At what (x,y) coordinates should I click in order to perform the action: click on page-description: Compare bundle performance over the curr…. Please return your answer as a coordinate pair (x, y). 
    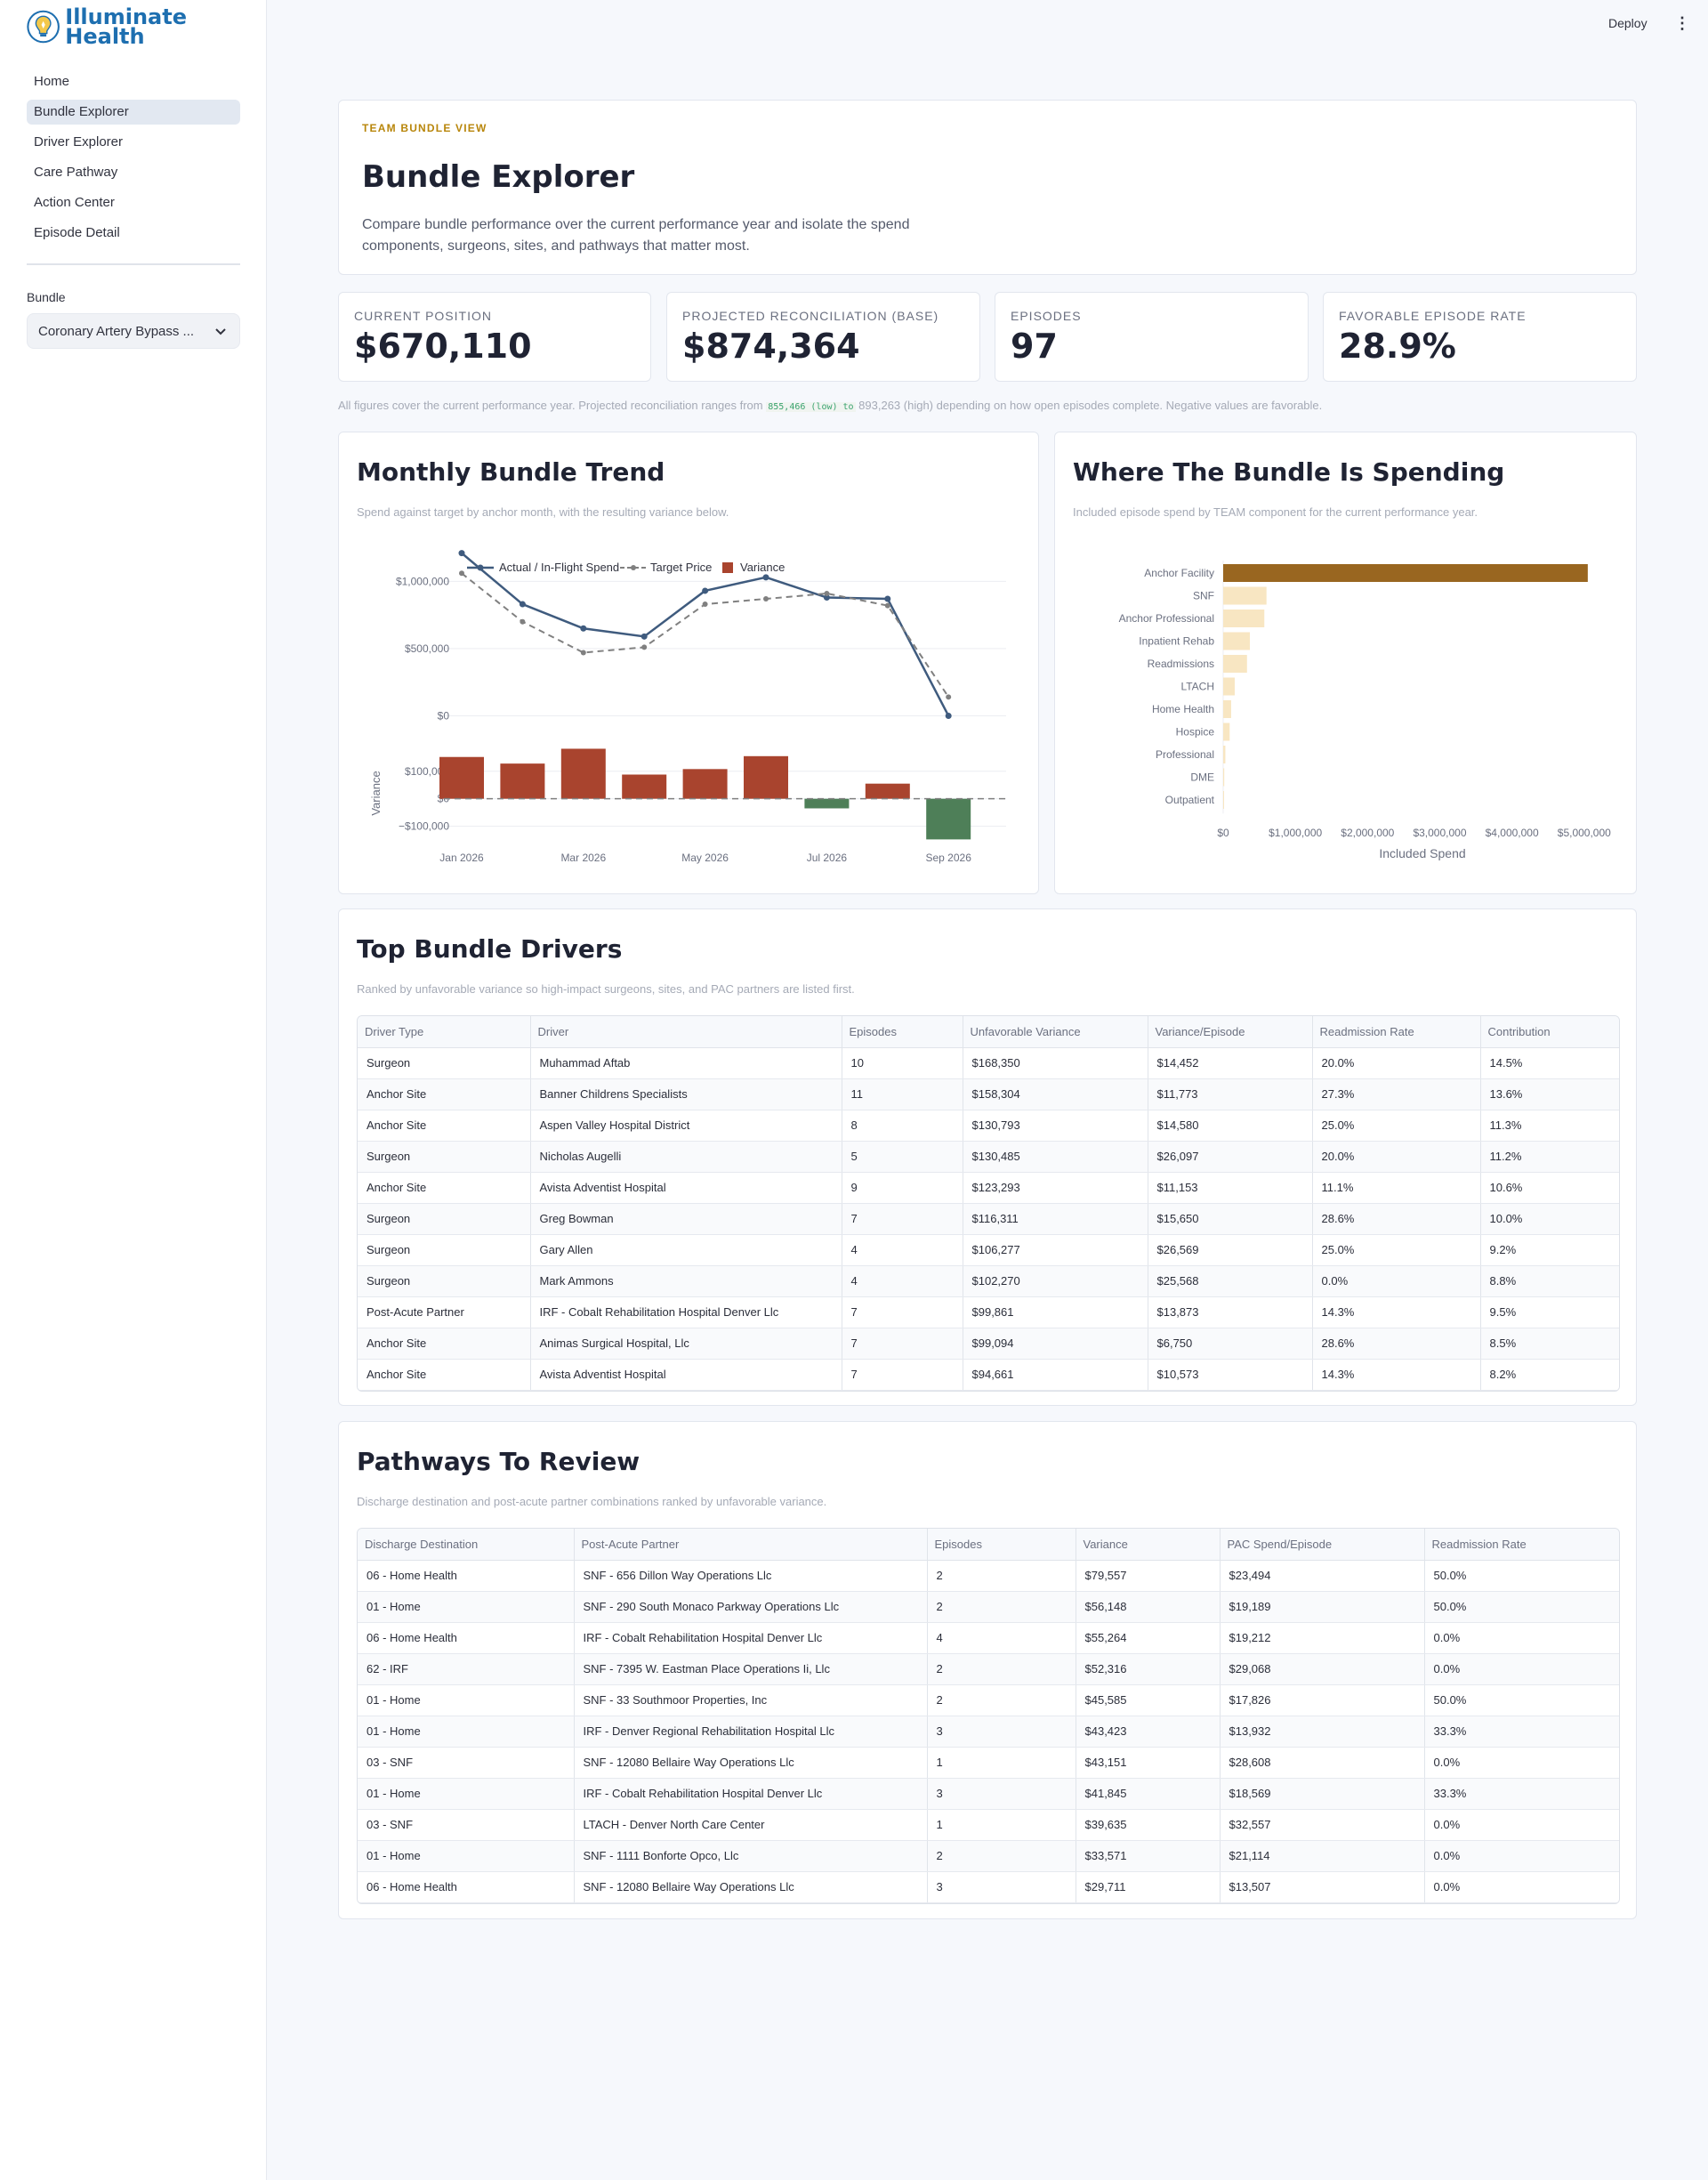
    Looking at the image, I should click on (636, 235).